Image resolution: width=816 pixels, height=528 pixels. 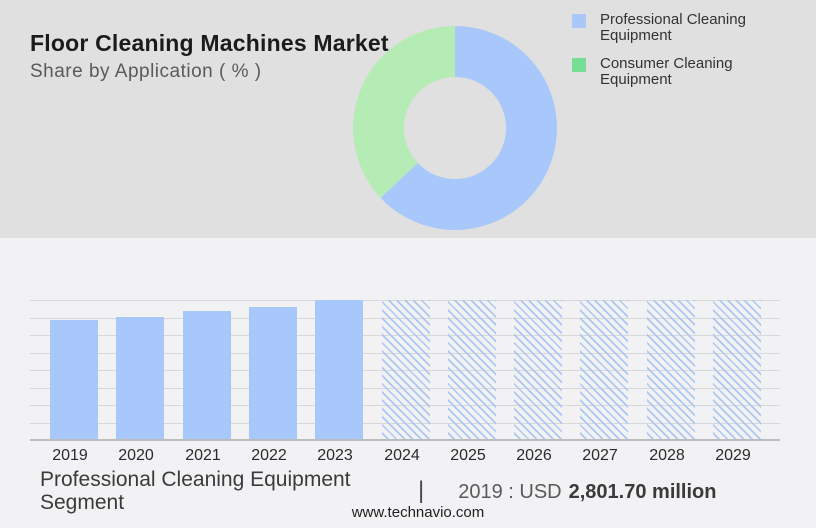 I want to click on donut-chart, so click(x=455, y=128).